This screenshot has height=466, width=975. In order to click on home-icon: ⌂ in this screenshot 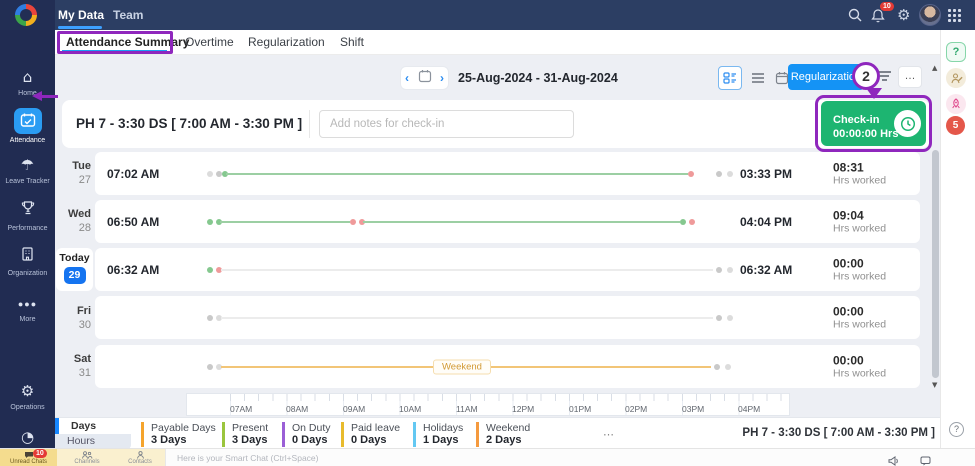, I will do `click(27, 77)`.